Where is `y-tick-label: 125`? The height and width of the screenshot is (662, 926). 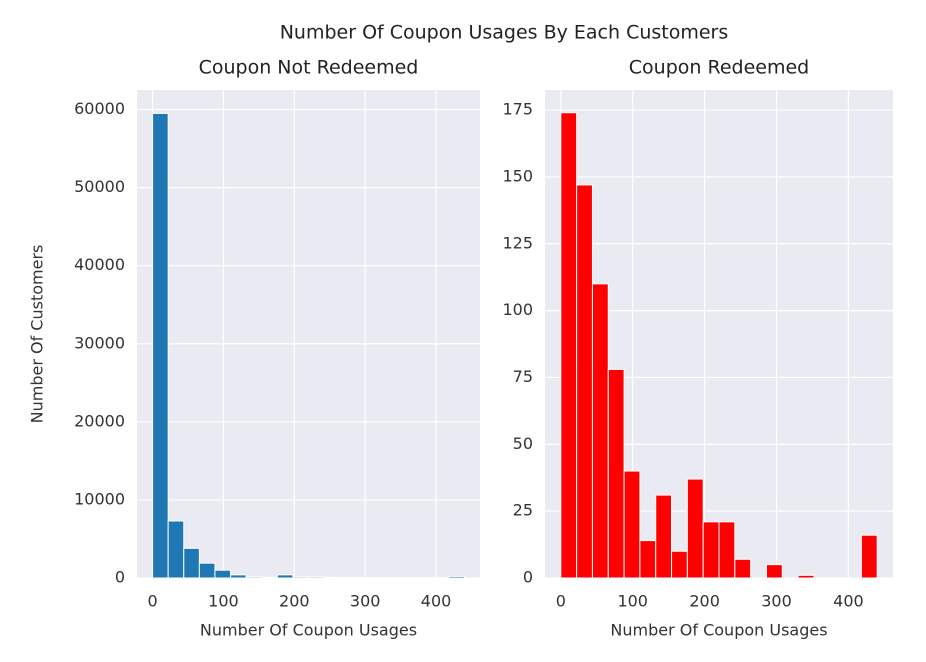 y-tick-label: 125 is located at coordinates (517, 242).